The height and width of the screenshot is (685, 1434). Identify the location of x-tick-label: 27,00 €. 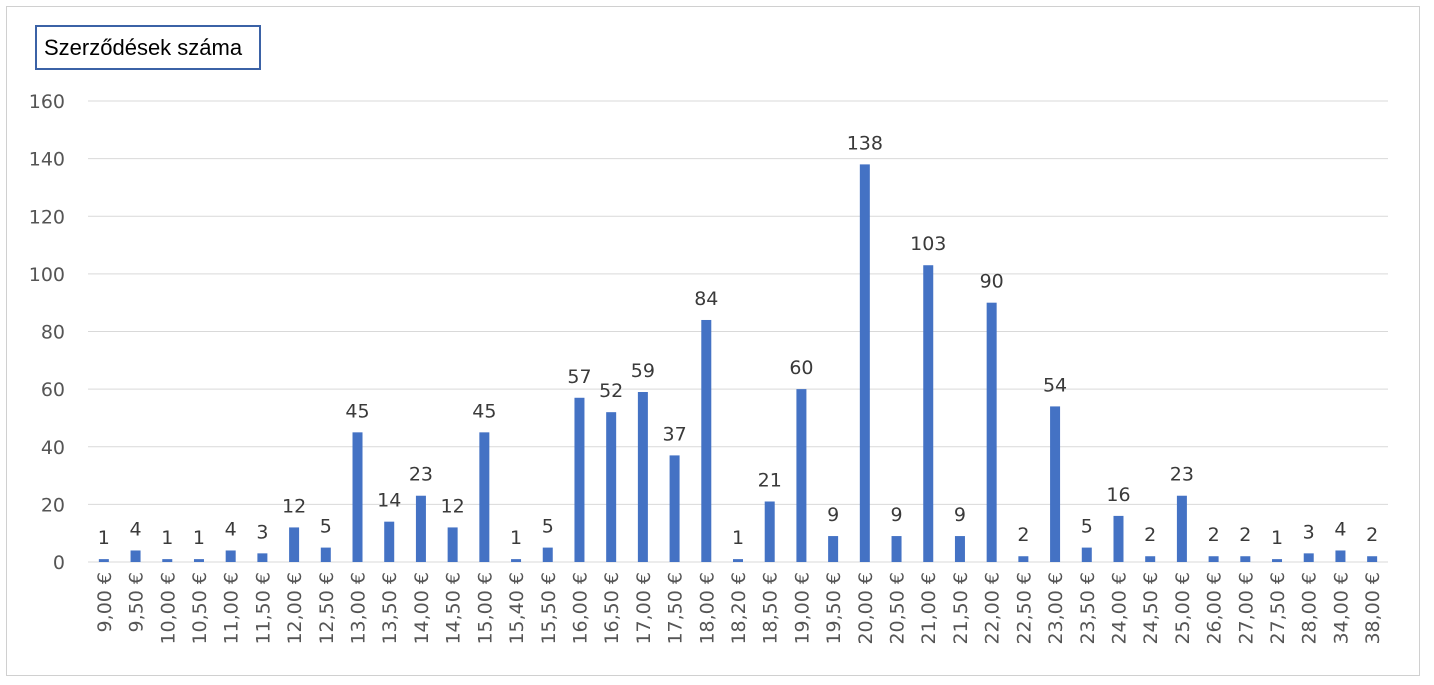
(1246, 608).